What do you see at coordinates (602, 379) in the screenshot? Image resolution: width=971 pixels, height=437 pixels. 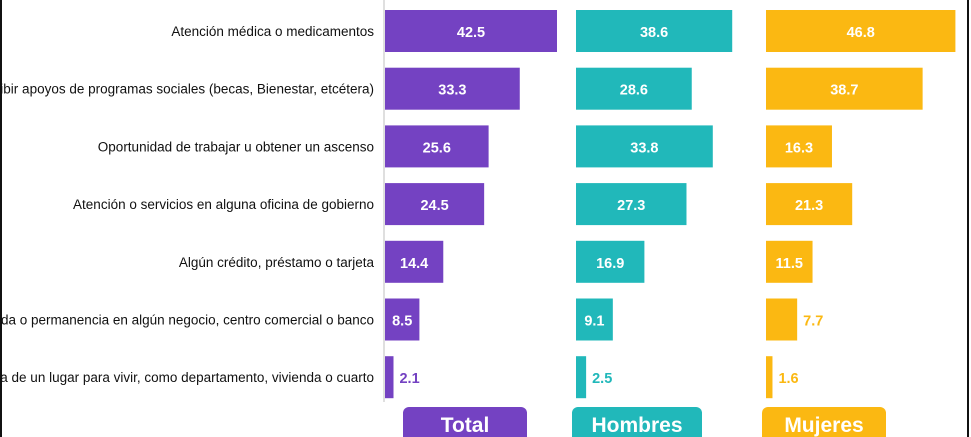 I see `bar-value-label: 2.5` at bounding box center [602, 379].